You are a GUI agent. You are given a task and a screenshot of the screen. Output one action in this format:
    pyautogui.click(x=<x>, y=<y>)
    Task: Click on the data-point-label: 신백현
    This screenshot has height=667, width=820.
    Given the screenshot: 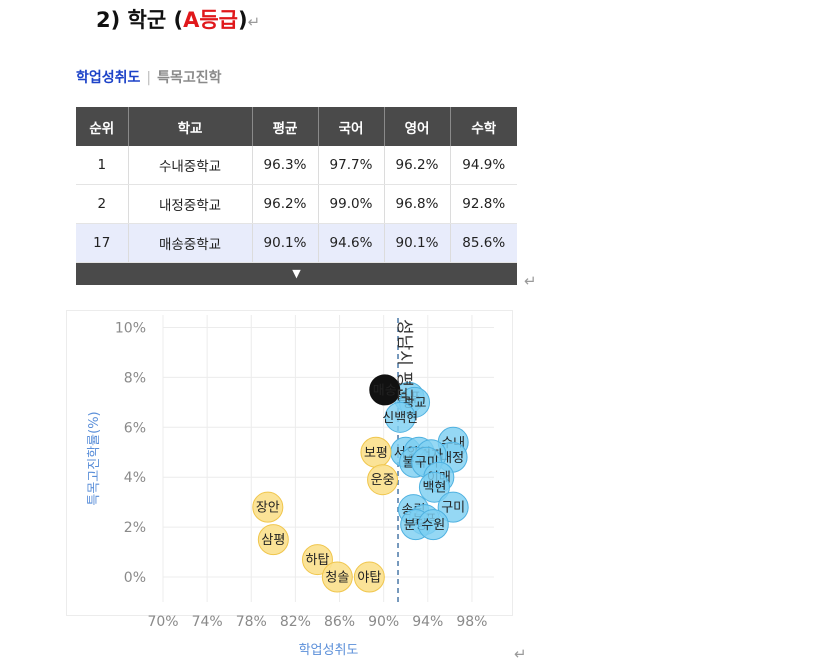 What is the action you would take?
    pyautogui.click(x=400, y=418)
    